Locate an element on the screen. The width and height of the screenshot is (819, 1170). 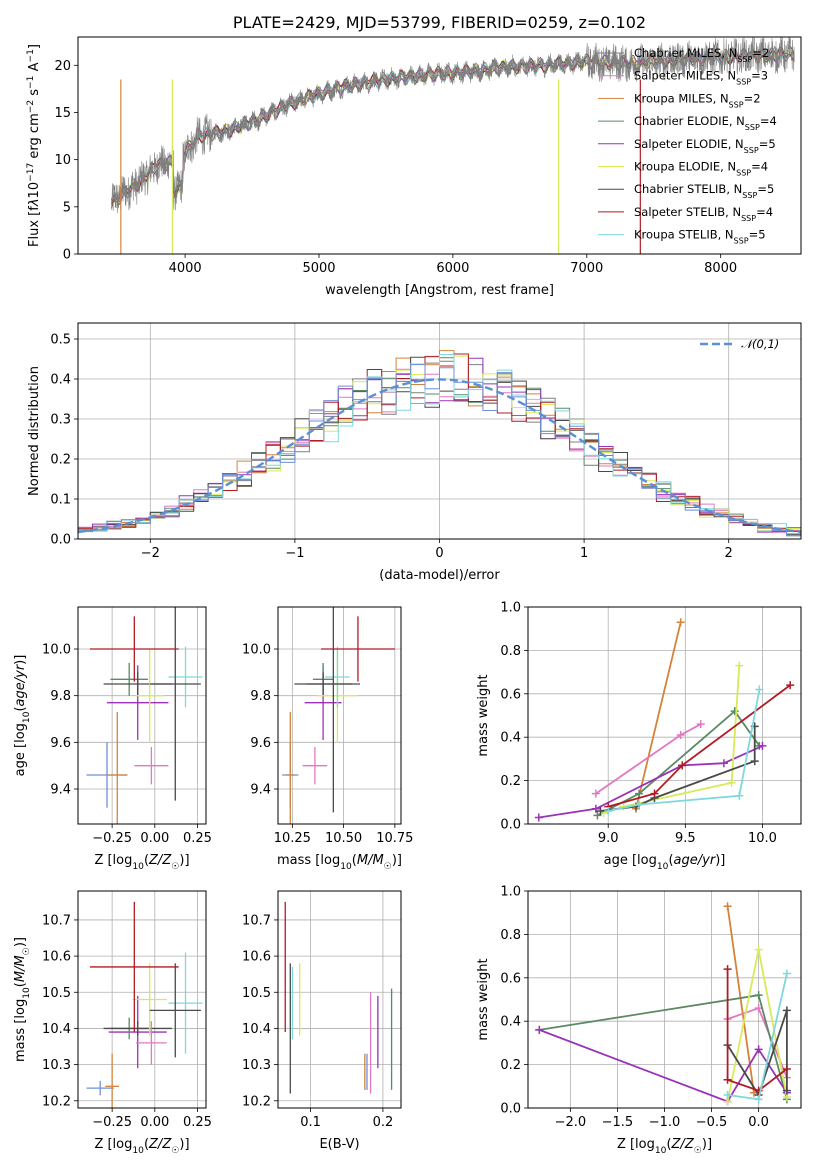
x-tick-label: −2 is located at coordinates (150, 553).